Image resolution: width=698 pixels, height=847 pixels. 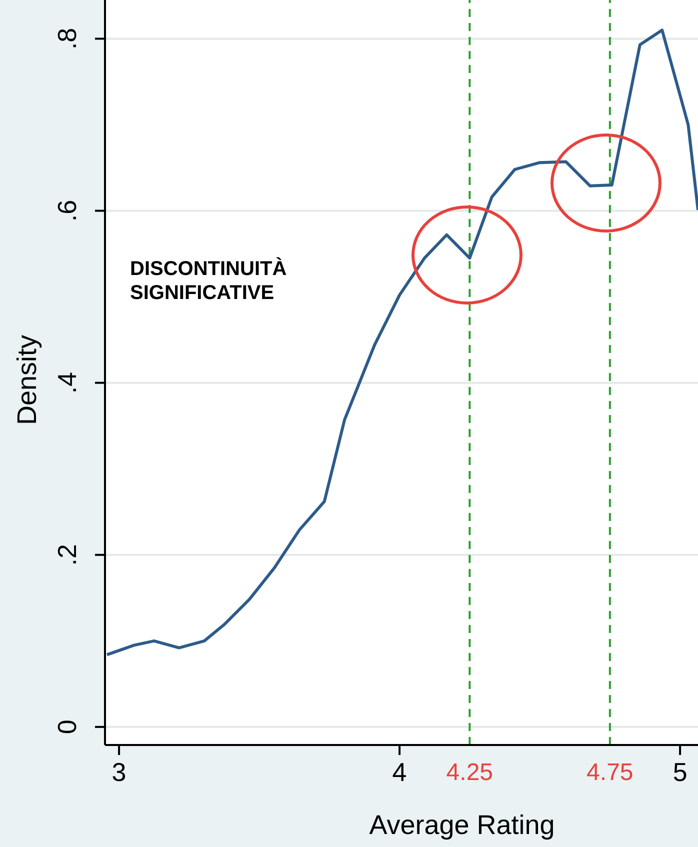 What do you see at coordinates (462, 825) in the screenshot?
I see `x-axis-title: Average Rating` at bounding box center [462, 825].